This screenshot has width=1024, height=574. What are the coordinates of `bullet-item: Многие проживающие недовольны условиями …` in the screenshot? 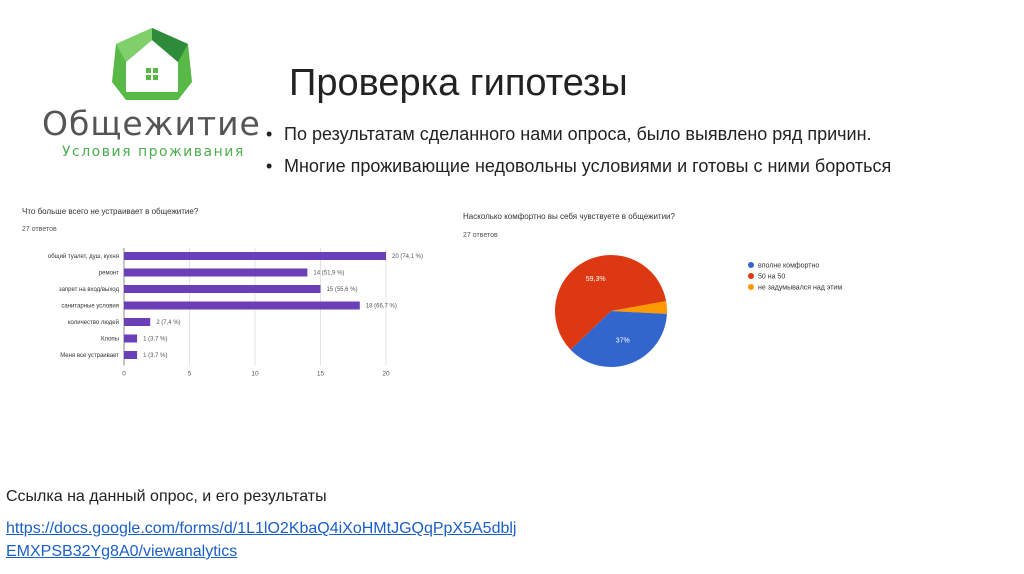 It's located at (578, 166).